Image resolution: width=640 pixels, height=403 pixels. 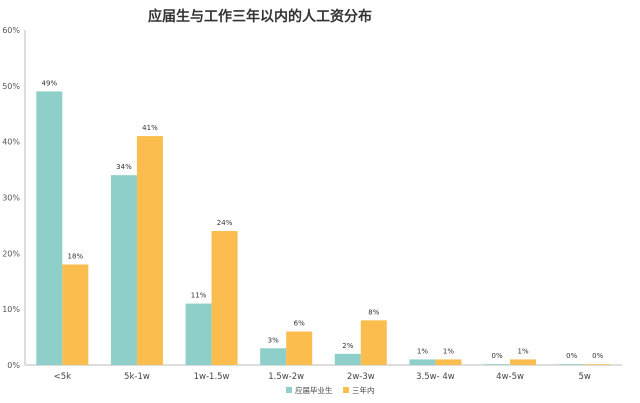 I want to click on x-tick-label: 3.5w- 4w, so click(x=435, y=377).